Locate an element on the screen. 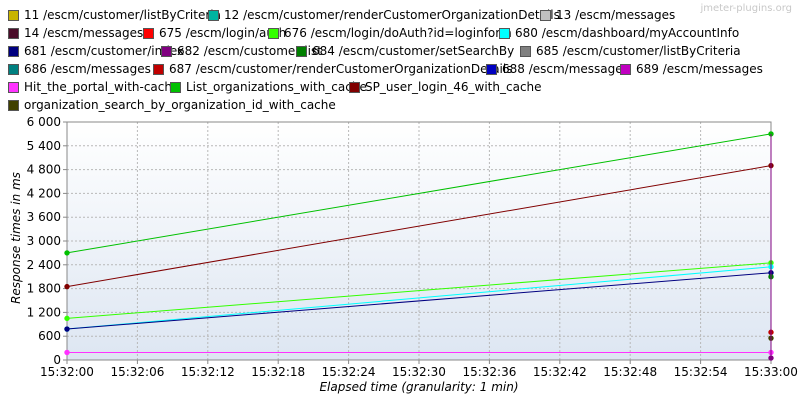 The height and width of the screenshot is (400, 800). x-tick-label: 15:32:00 is located at coordinates (67, 372).